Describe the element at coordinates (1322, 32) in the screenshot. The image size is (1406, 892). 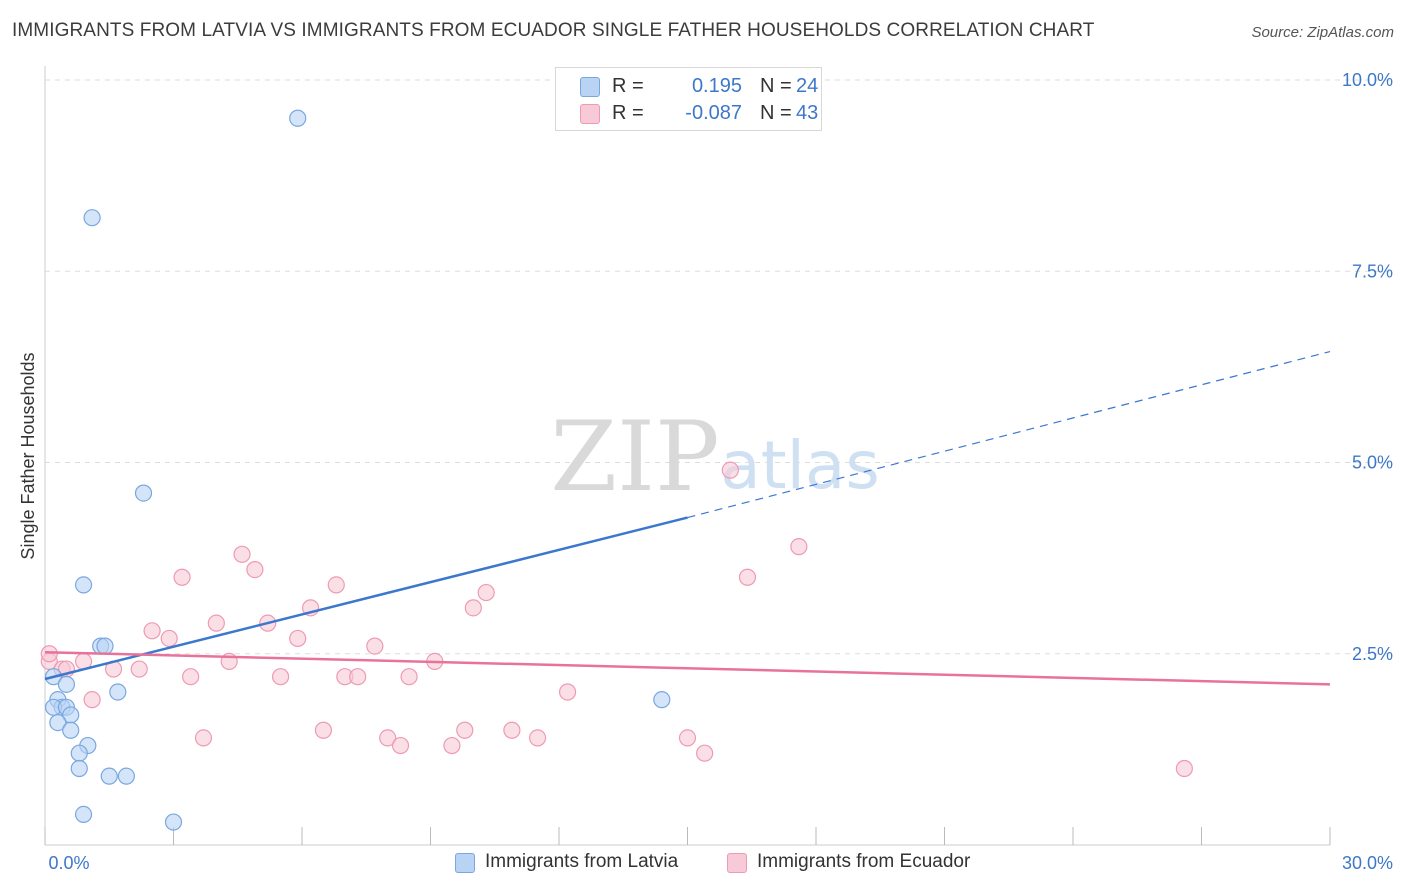
I see `source-label: Source: ZipAtlas.com` at that location.